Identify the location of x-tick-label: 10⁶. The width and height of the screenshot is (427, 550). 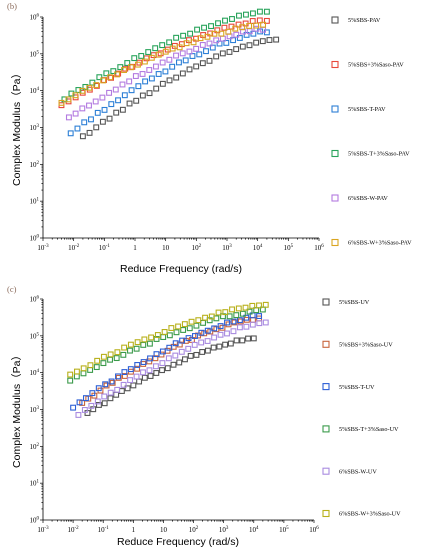
(319, 248).